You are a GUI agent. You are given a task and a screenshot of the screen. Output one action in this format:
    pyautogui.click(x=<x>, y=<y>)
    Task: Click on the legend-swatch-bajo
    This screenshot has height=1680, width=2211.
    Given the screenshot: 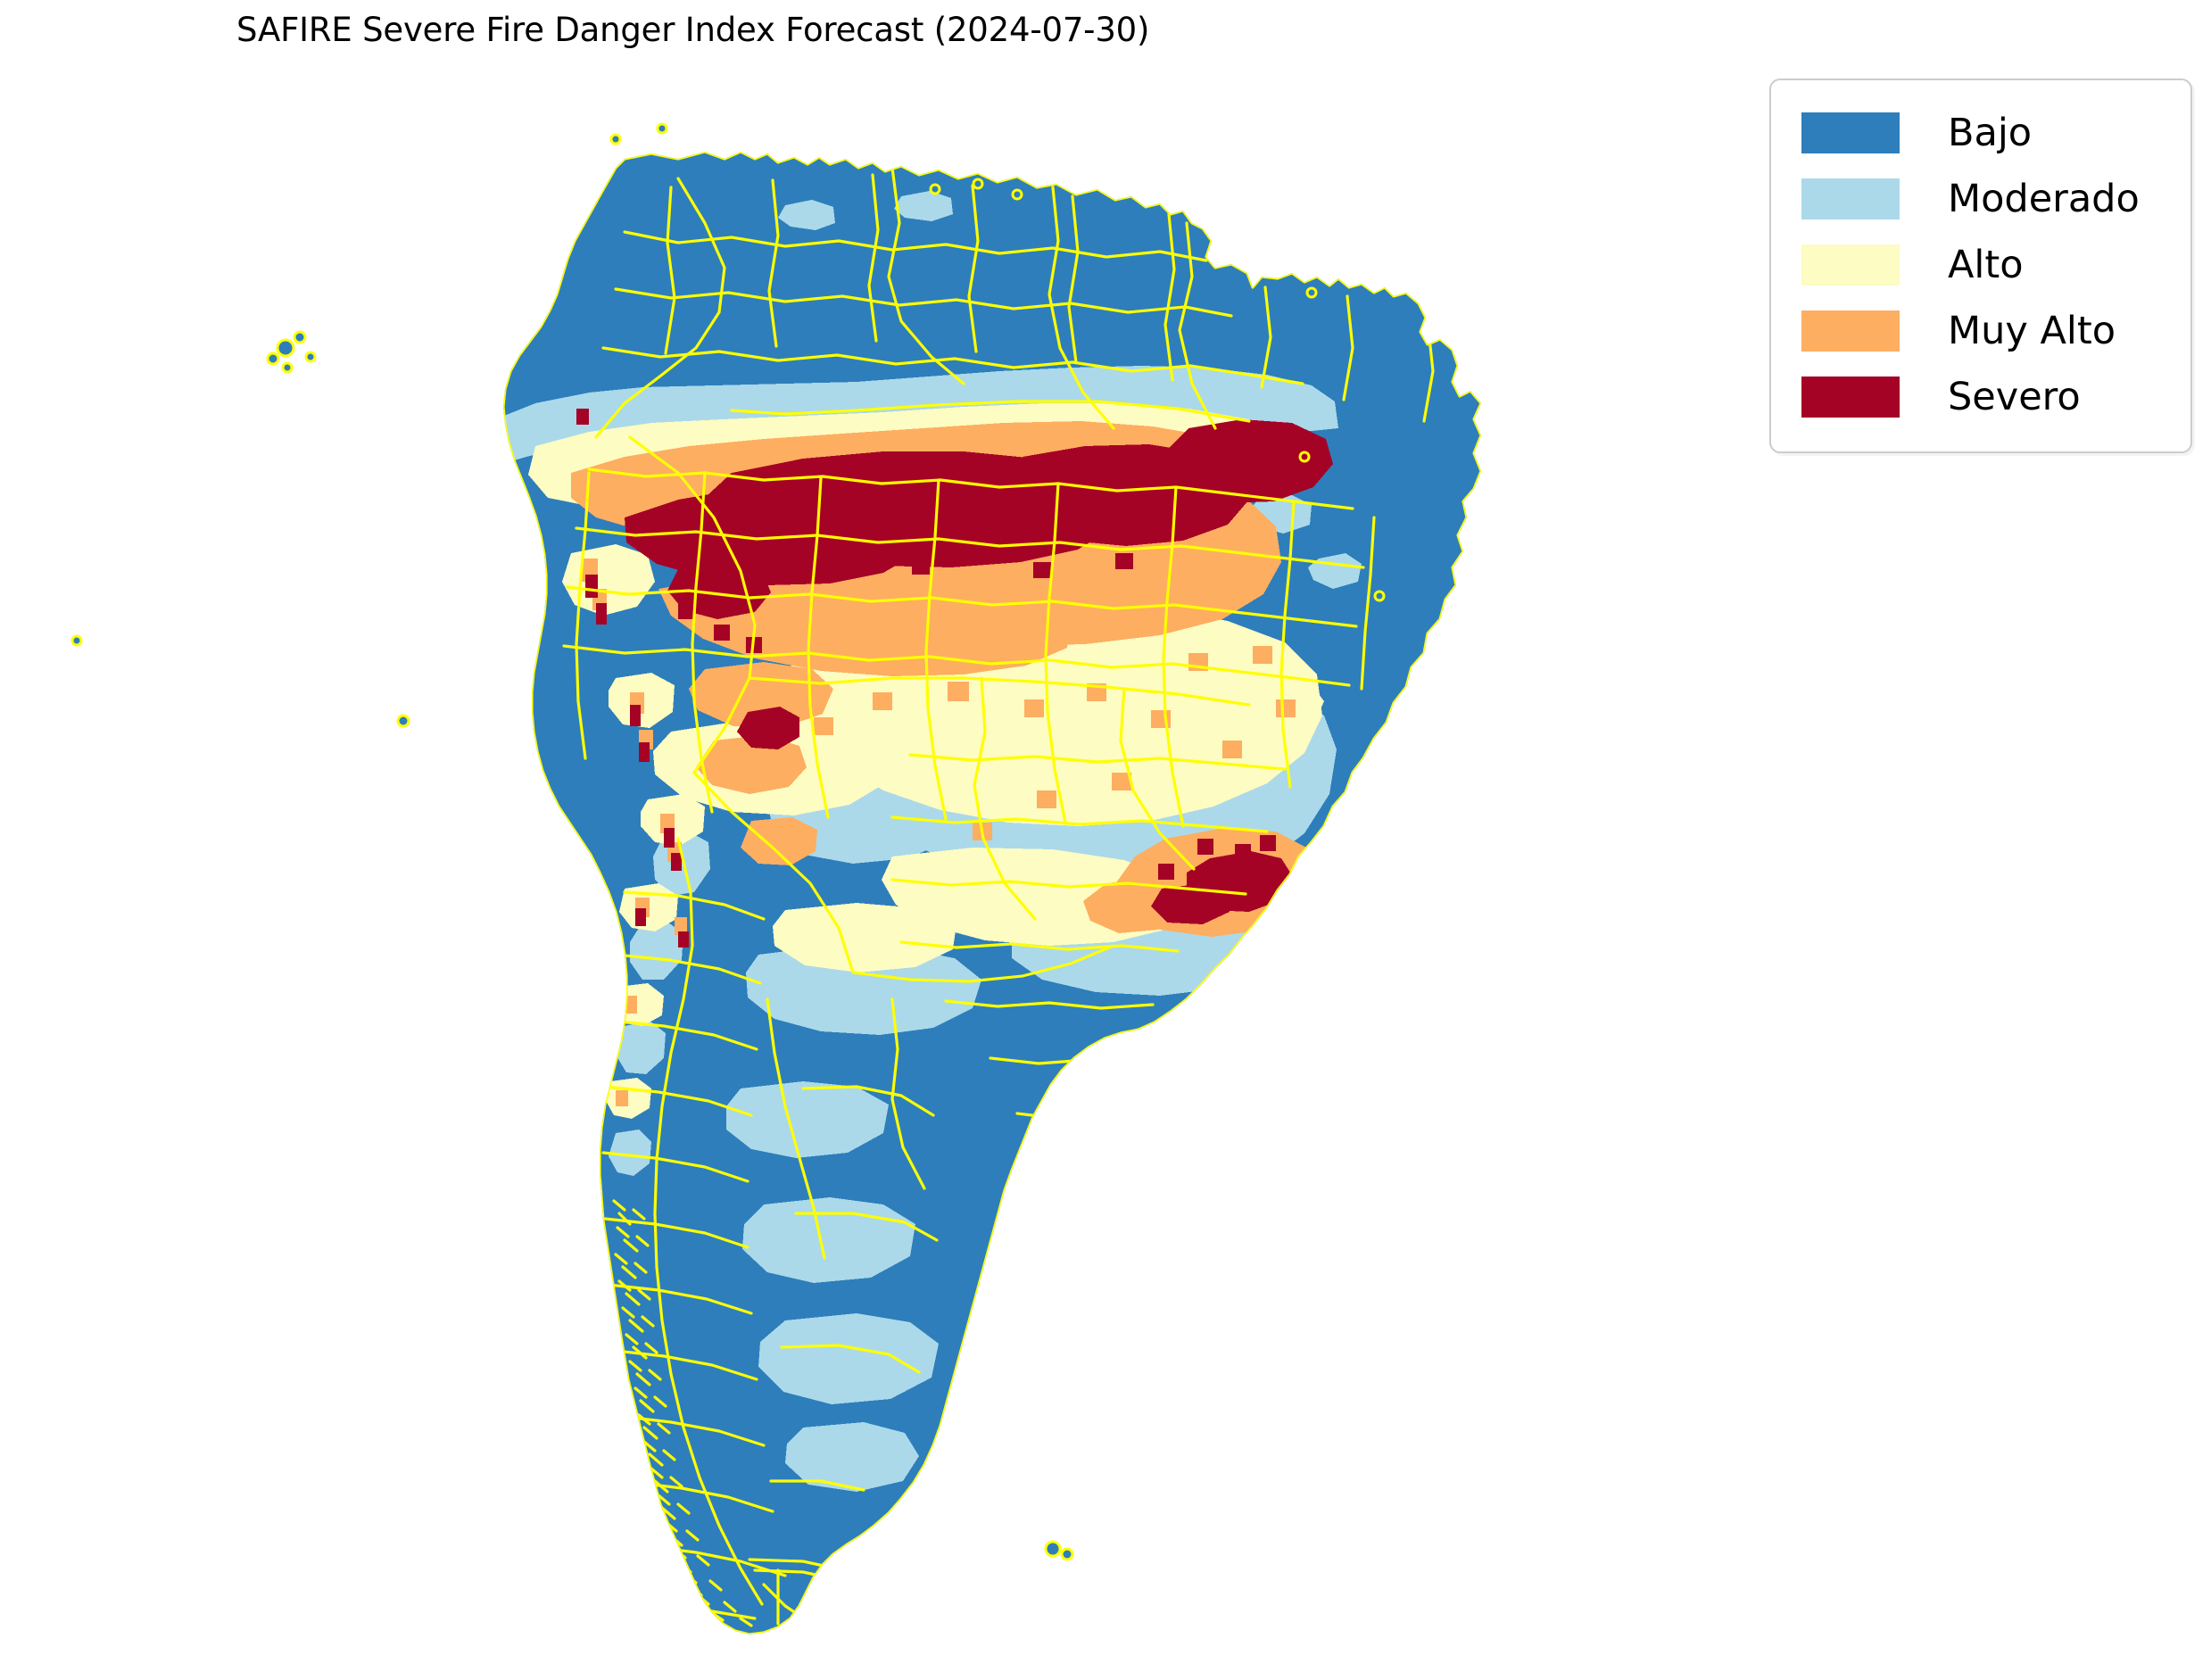 What is the action you would take?
    pyautogui.click(x=1850, y=132)
    